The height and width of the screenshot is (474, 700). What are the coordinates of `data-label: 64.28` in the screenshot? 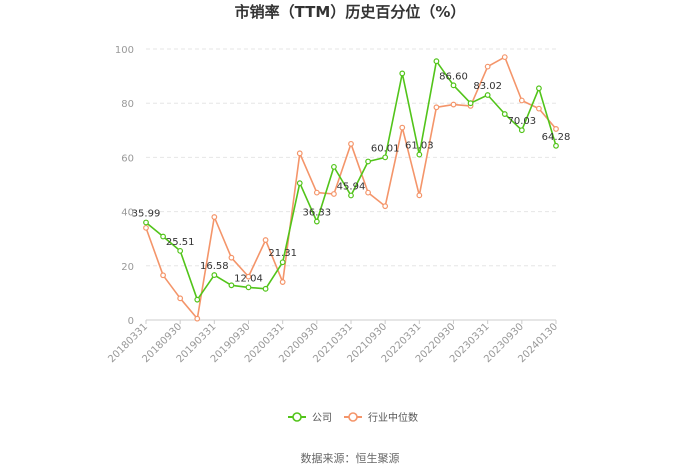 It's located at (556, 137).